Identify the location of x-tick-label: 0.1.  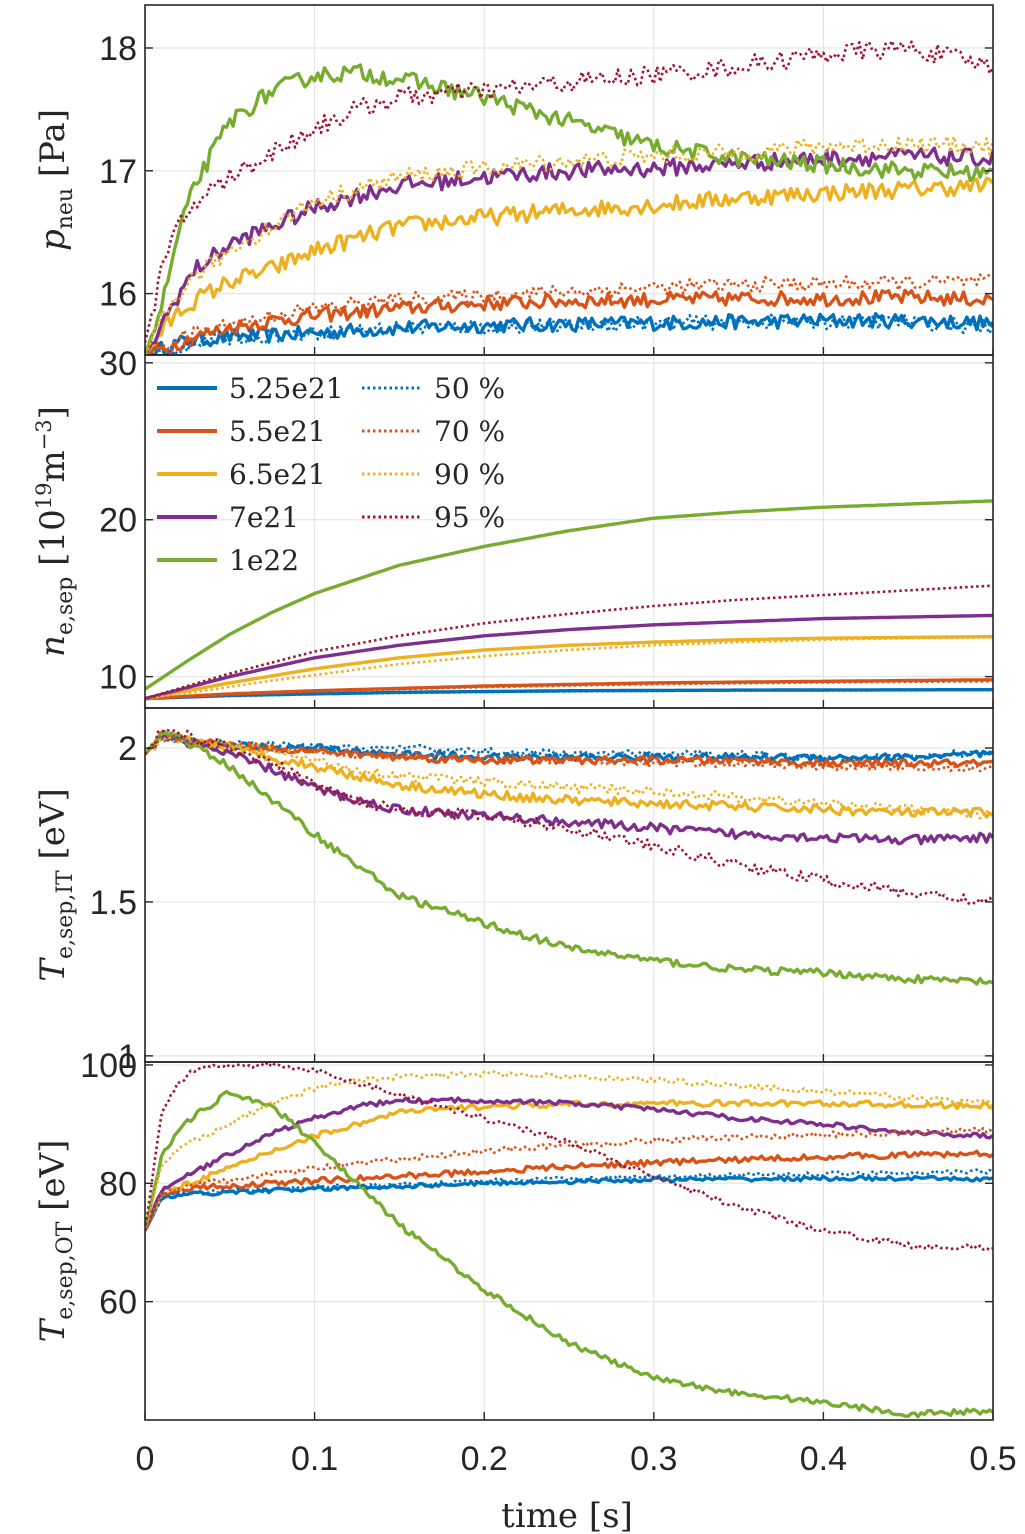
(314, 1459).